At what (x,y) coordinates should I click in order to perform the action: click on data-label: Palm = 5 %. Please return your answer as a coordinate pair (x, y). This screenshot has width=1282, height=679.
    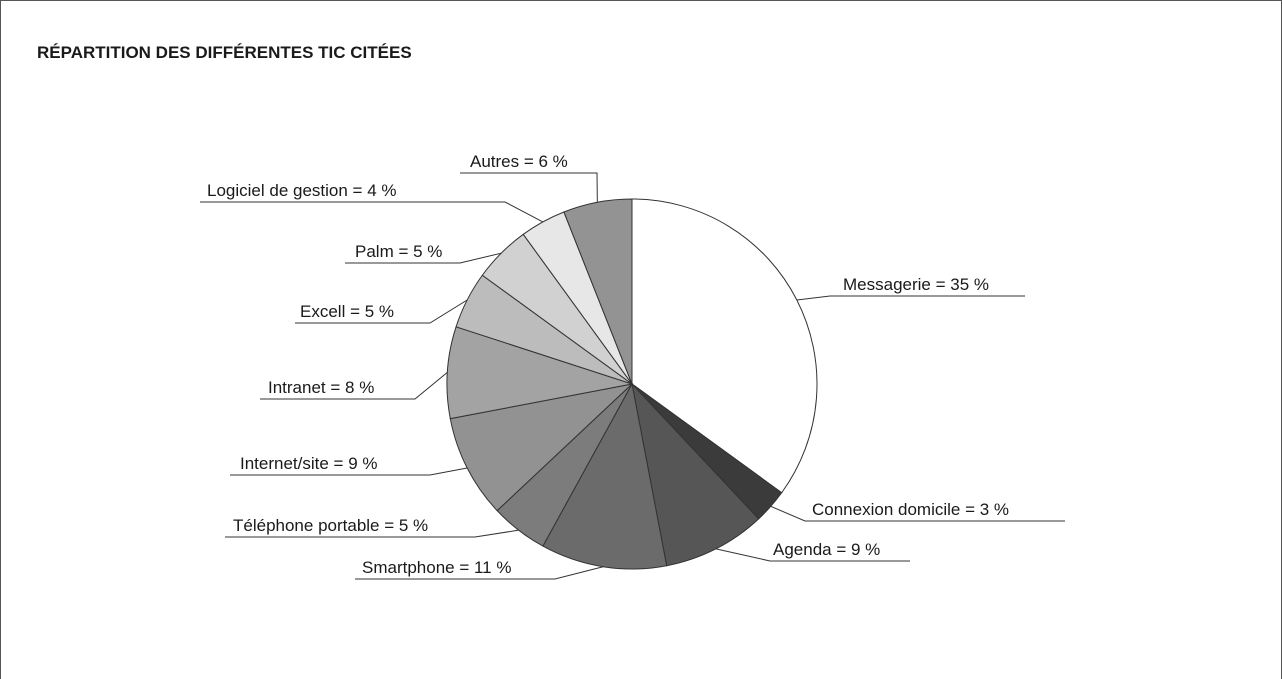
    Looking at the image, I should click on (398, 251).